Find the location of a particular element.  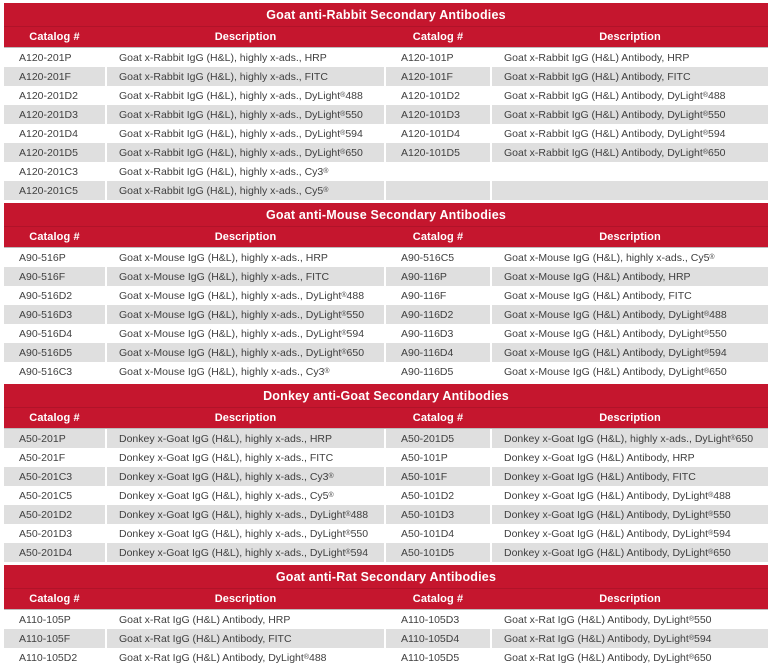

catalog-cell: A110-105P is located at coordinates (54, 619).